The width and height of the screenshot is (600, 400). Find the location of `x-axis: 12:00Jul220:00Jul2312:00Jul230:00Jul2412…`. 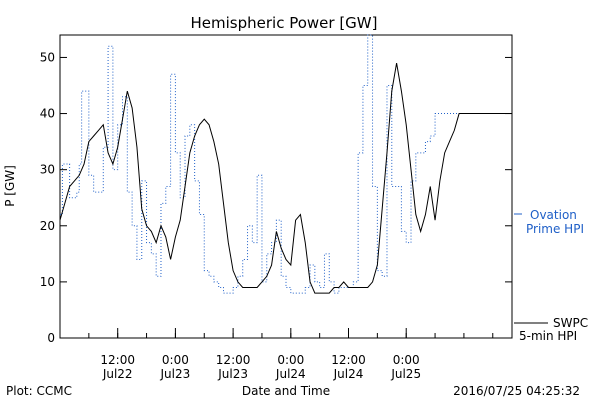

x-axis: 12:00Jul220:00Jul2312:00Jul230:00Jul2412… is located at coordinates (276, 354).